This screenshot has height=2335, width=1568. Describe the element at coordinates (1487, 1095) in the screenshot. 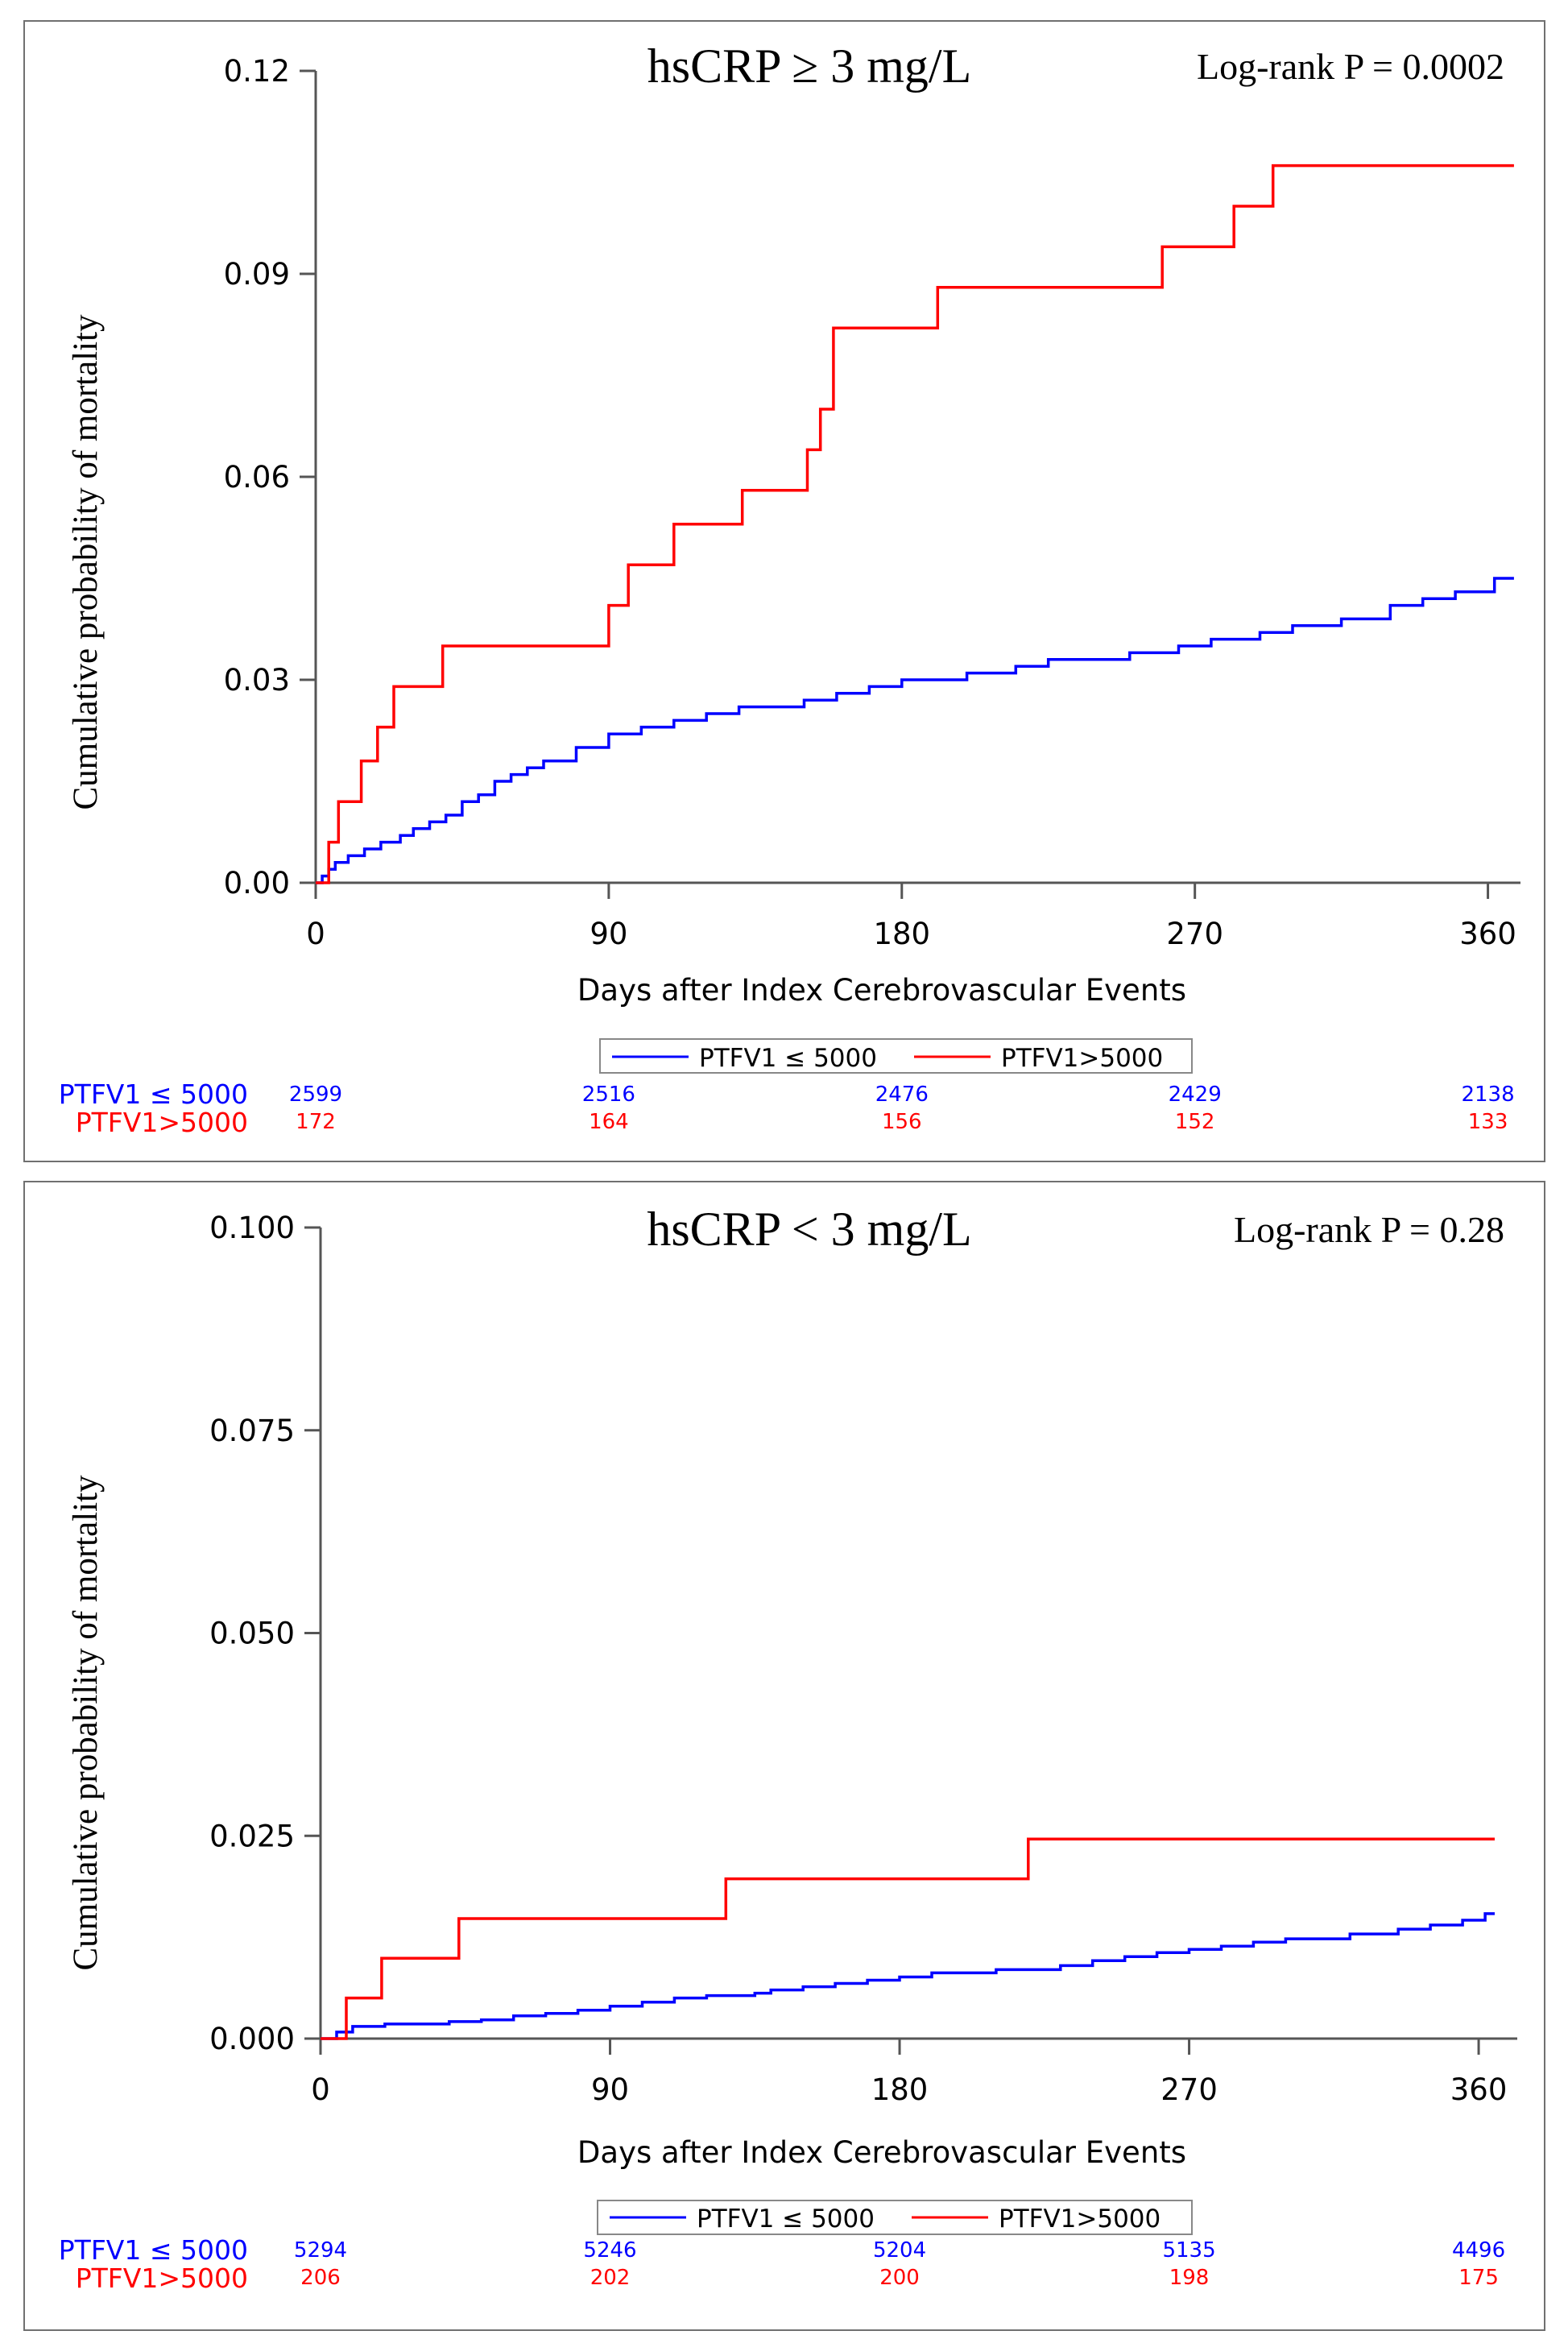

I see `risk-count: 2138` at that location.